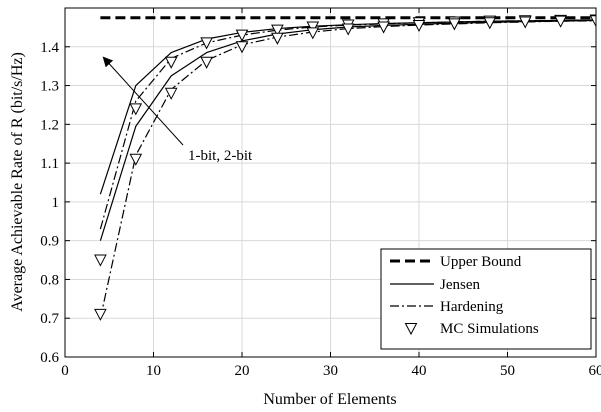 The image size is (601, 412). I want to click on legend-swatch-mc-simulations, so click(411, 329).